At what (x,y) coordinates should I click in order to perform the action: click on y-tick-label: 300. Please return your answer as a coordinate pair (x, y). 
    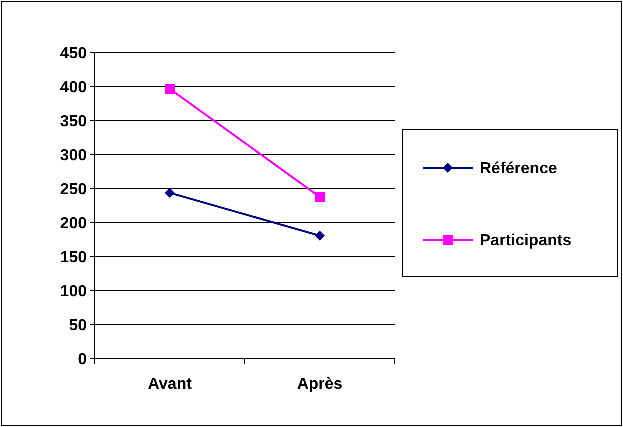
    Looking at the image, I should click on (74, 156).